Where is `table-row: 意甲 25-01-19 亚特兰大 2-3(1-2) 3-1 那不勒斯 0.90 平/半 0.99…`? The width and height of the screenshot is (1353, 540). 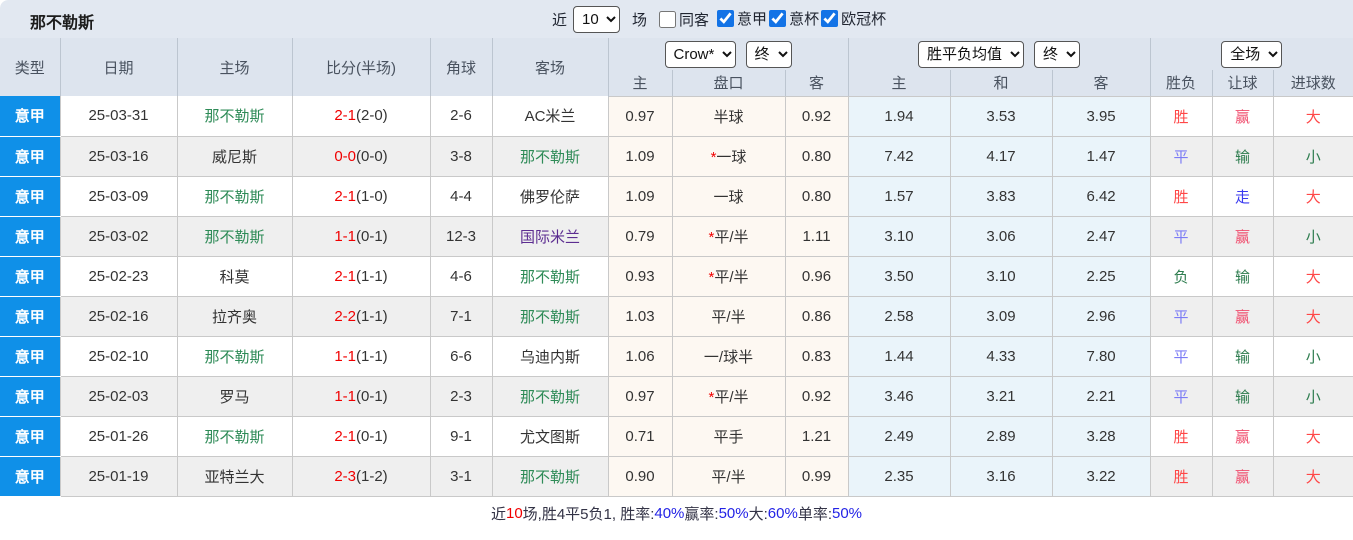 table-row: 意甲 25-01-19 亚特兰大 2-3(1-2) 3-1 那不勒斯 0.90 平/半 0.99… is located at coordinates (676, 476).